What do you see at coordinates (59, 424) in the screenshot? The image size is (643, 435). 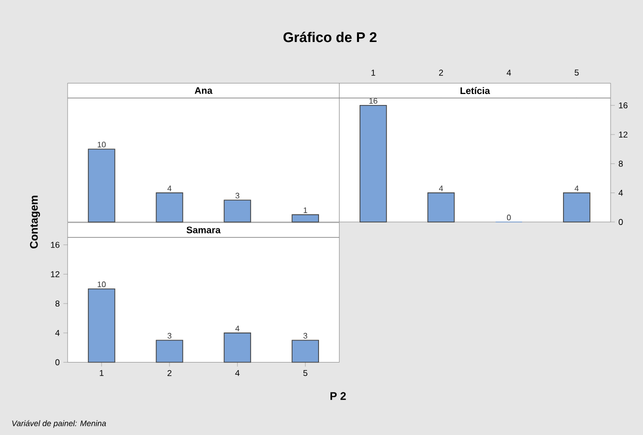 I see `text: Variável de painel: Menina` at bounding box center [59, 424].